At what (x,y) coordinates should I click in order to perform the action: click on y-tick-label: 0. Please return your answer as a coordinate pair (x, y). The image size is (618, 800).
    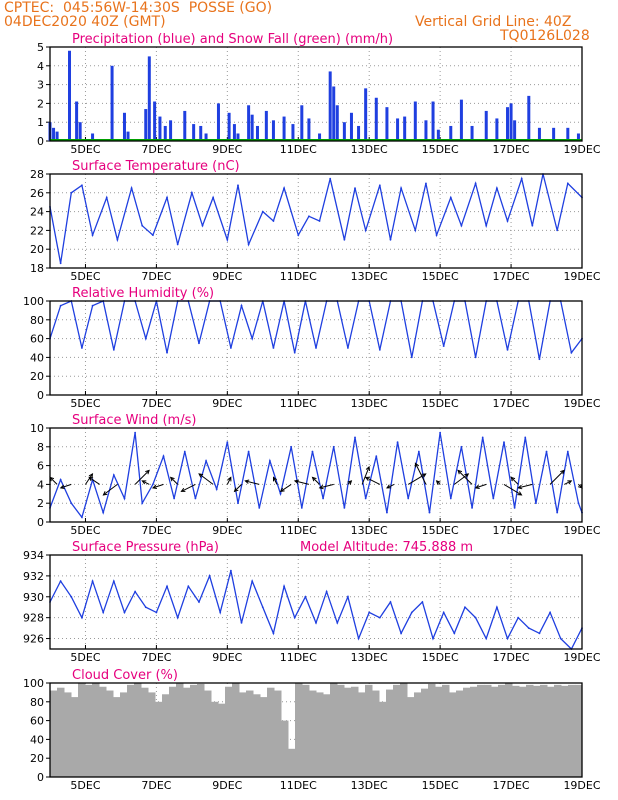
    Looking at the image, I should click on (40, 141).